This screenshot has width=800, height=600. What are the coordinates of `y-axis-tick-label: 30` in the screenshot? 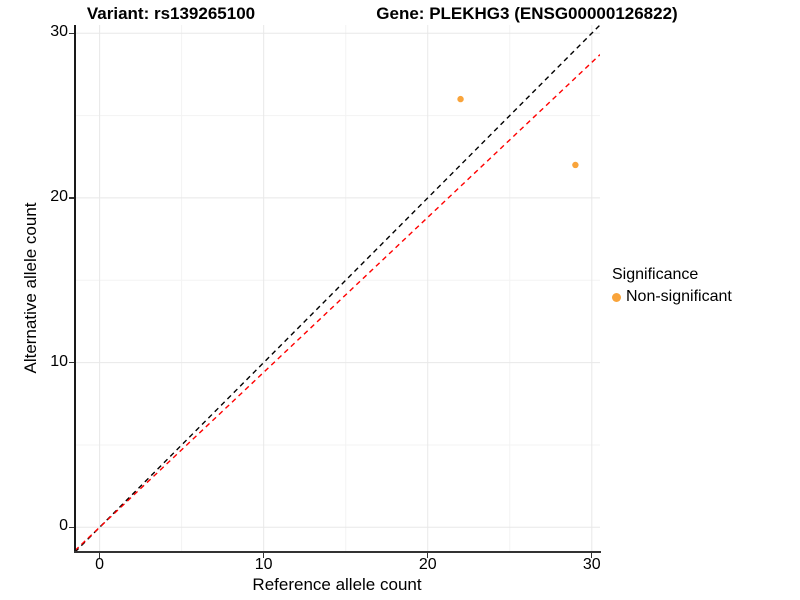 It's located at (59, 32).